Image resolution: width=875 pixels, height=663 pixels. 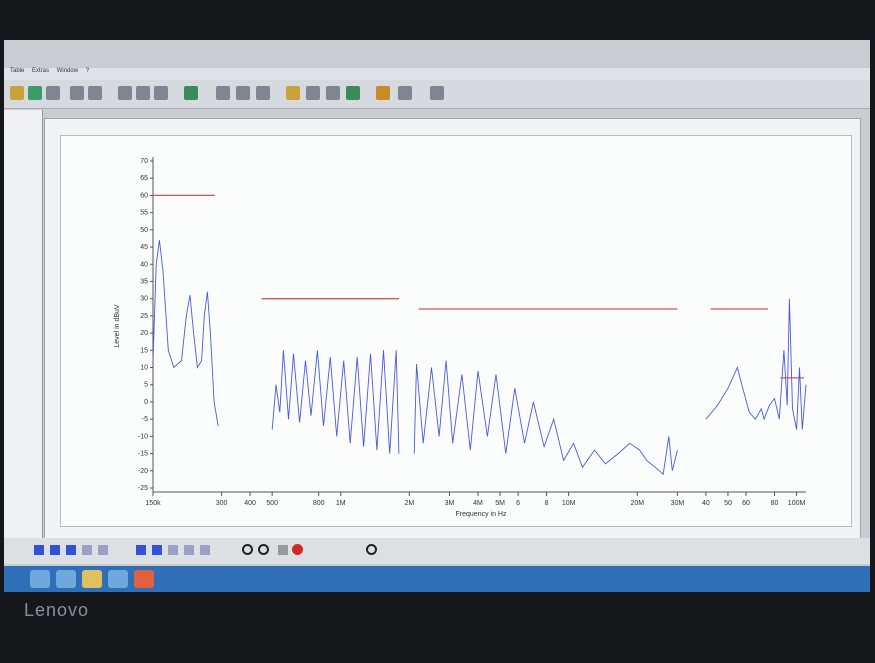 I want to click on menu-item: Table, so click(x=17, y=71).